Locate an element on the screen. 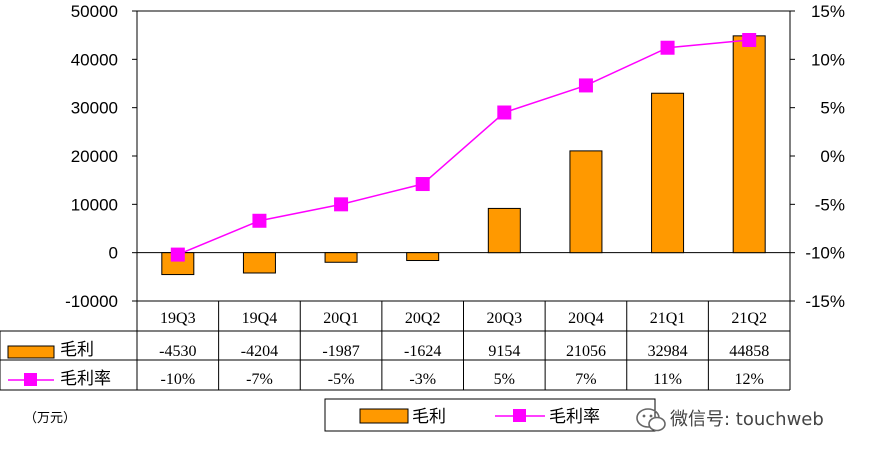 This screenshot has height=460, width=872. x-category-label: 21Q1 is located at coordinates (668, 318).